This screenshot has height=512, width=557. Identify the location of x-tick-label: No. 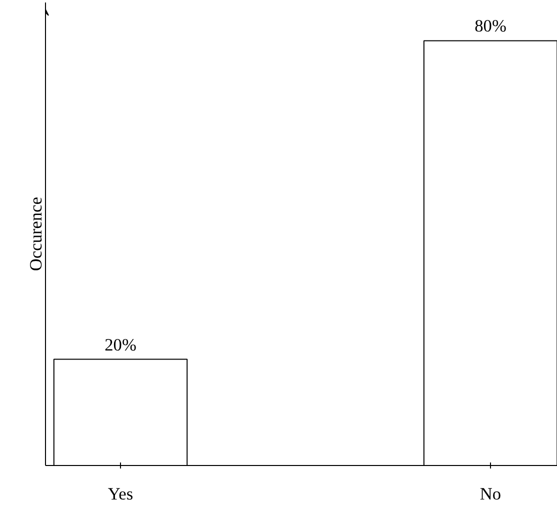
(491, 494).